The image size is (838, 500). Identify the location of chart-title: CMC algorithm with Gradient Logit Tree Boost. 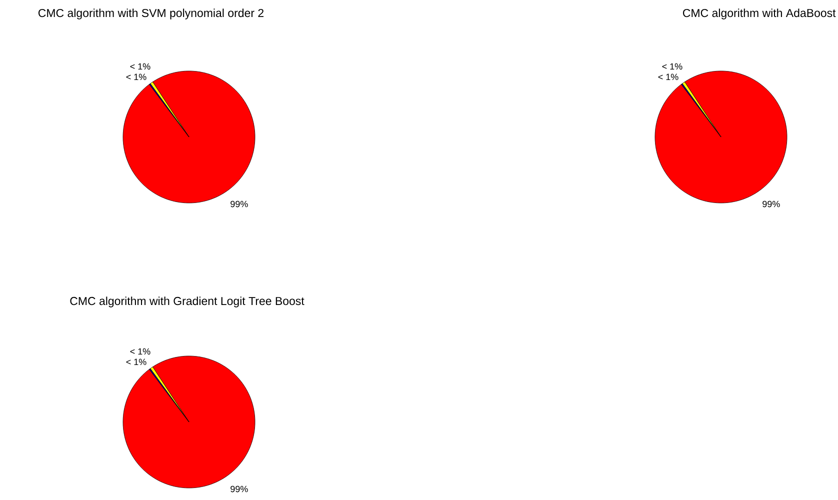
(187, 302).